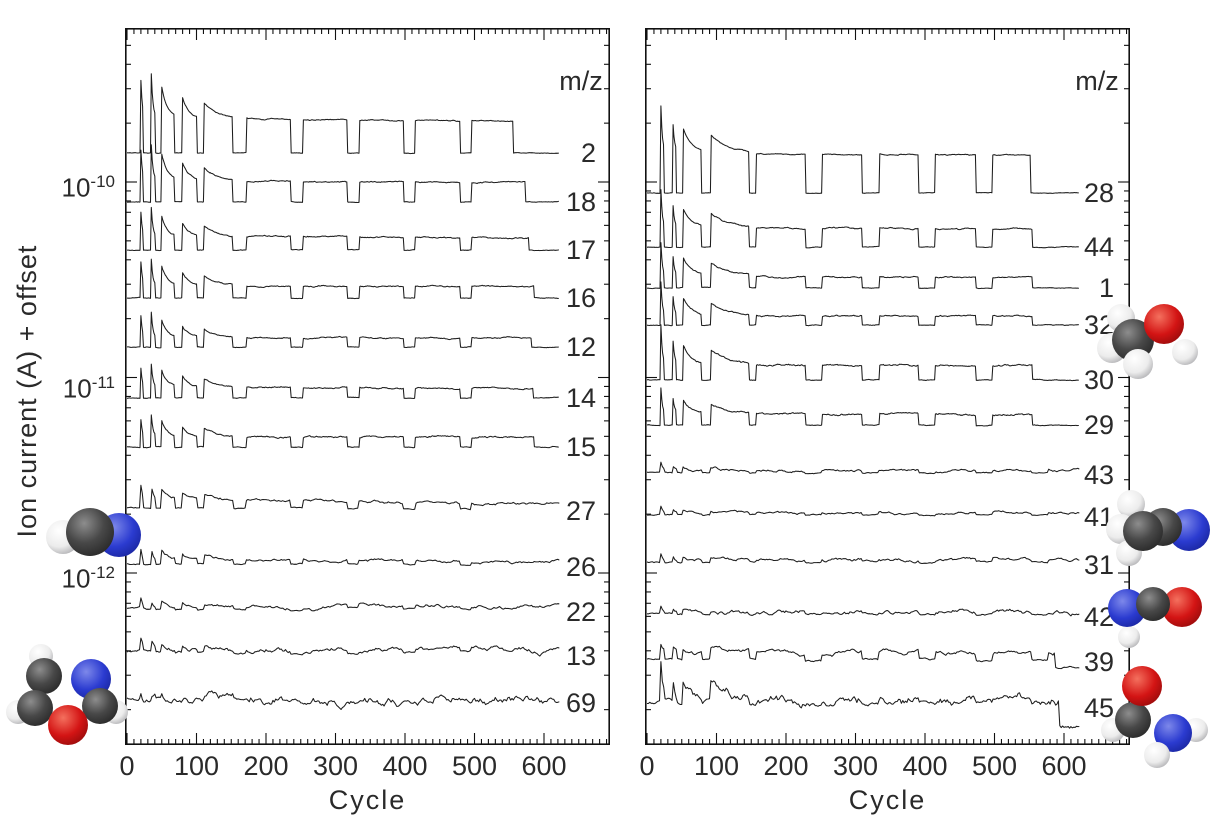  I want to click on x-tick-label-left-300: 300, so click(335, 766).